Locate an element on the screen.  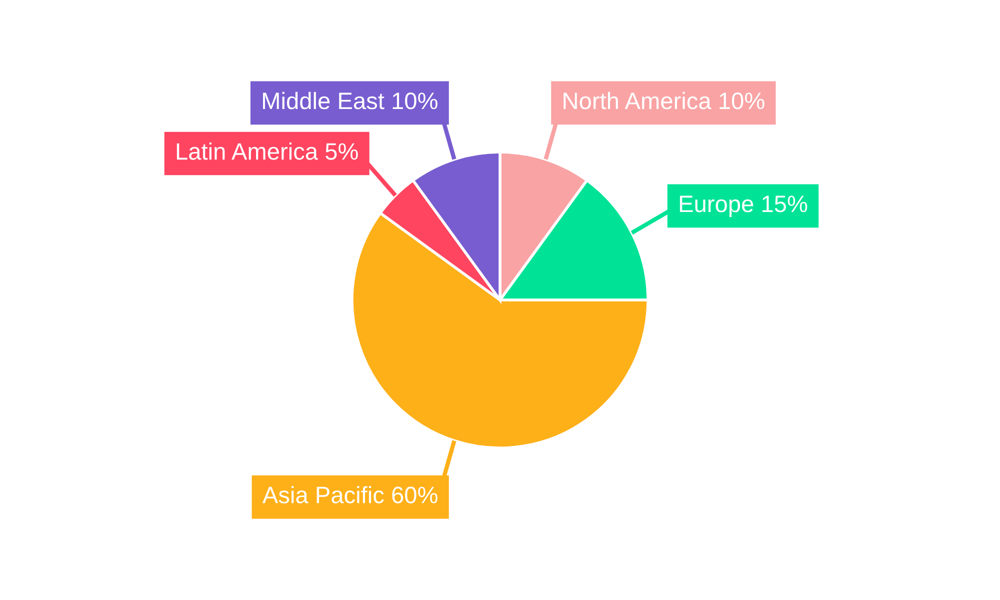
slice-label: North America 10% is located at coordinates (664, 101).